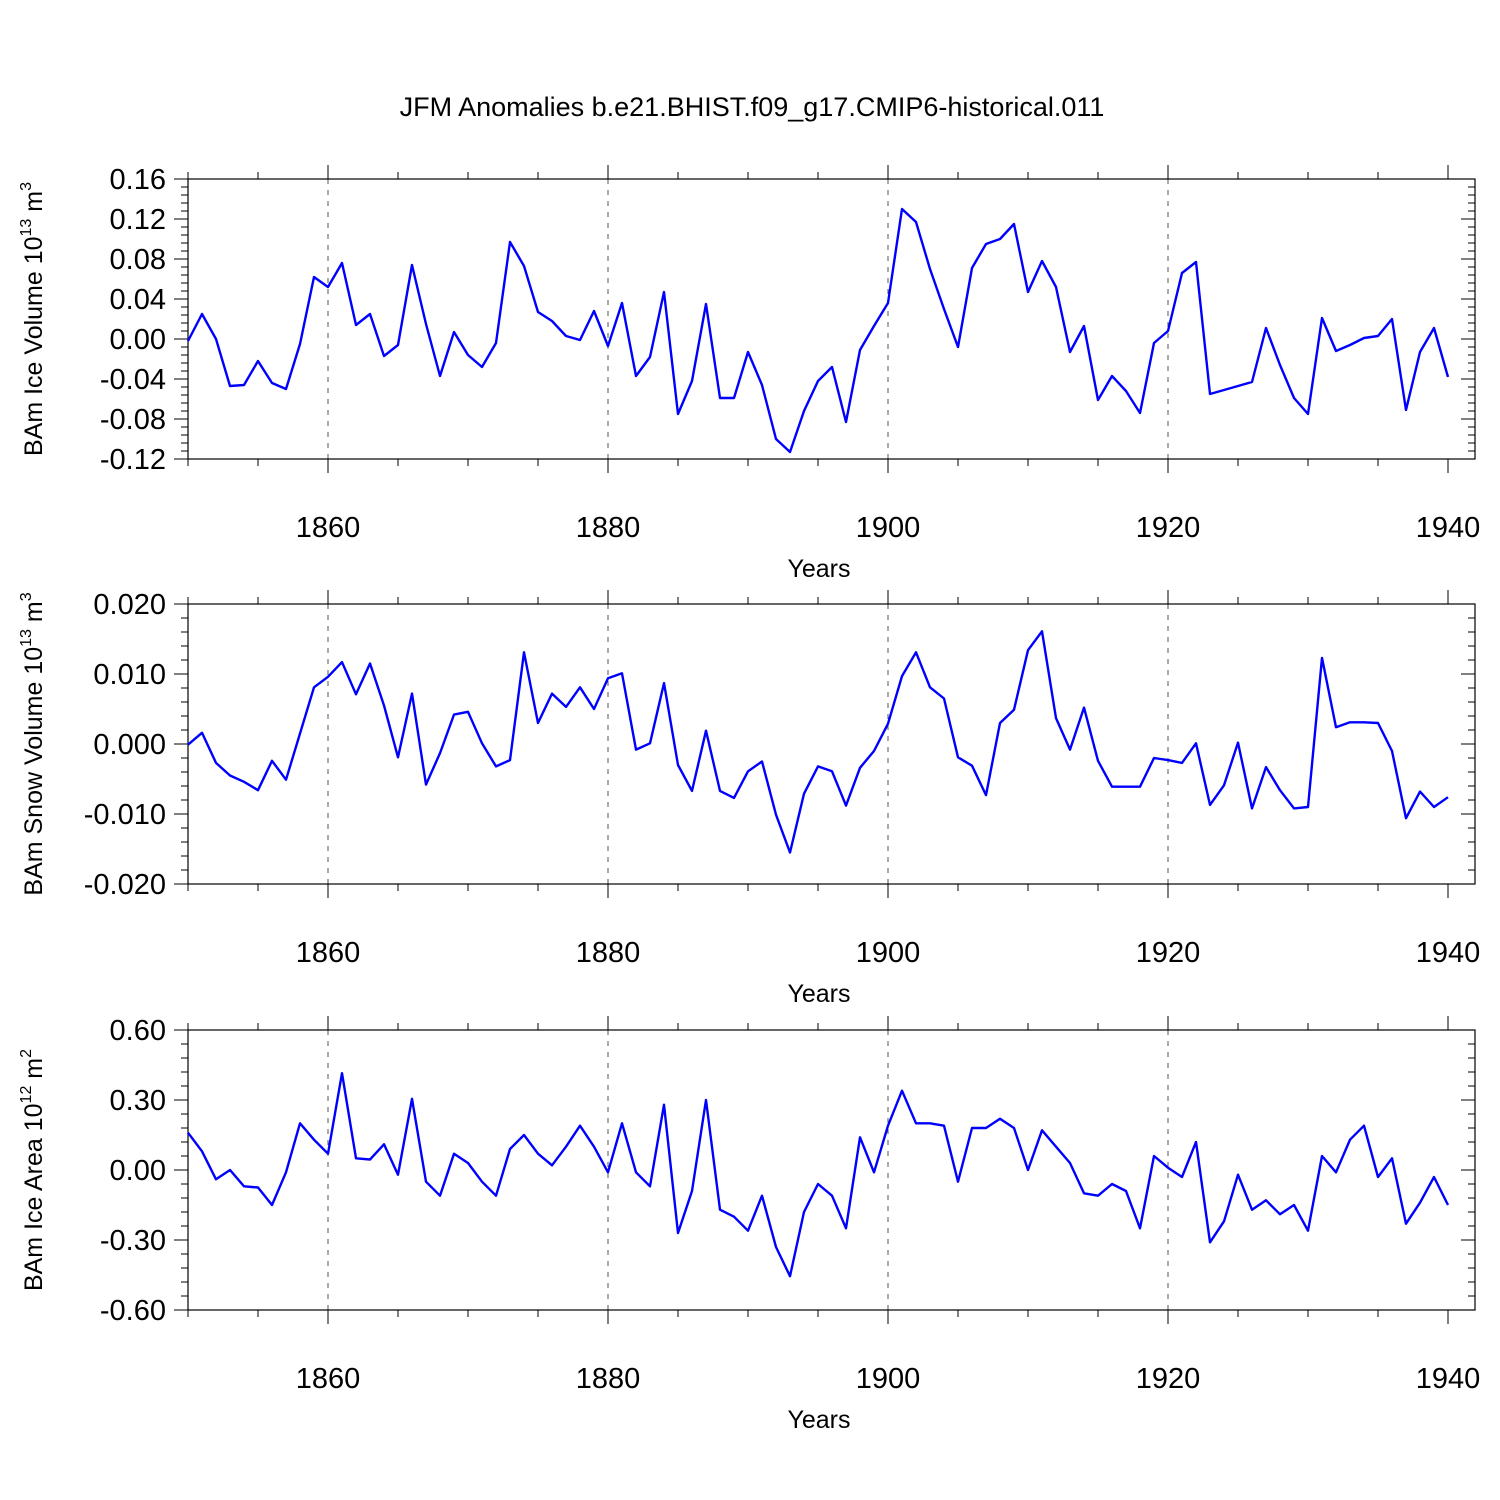 Image resolution: width=1500 pixels, height=1500 pixels. I want to click on y-tick-label: -0.010, so click(125, 815).